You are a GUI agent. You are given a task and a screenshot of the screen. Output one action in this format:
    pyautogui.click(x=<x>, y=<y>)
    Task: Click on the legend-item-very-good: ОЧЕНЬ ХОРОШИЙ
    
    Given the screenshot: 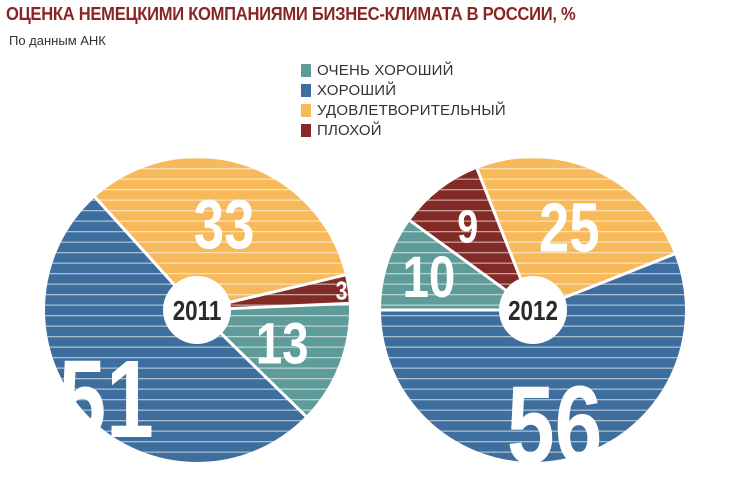 What is the action you would take?
    pyautogui.click(x=403, y=70)
    